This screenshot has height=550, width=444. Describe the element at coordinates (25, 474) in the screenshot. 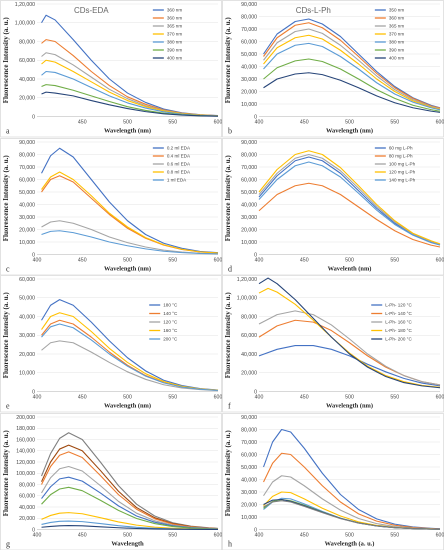

I see `y-tick-label: 100,000` at that location.